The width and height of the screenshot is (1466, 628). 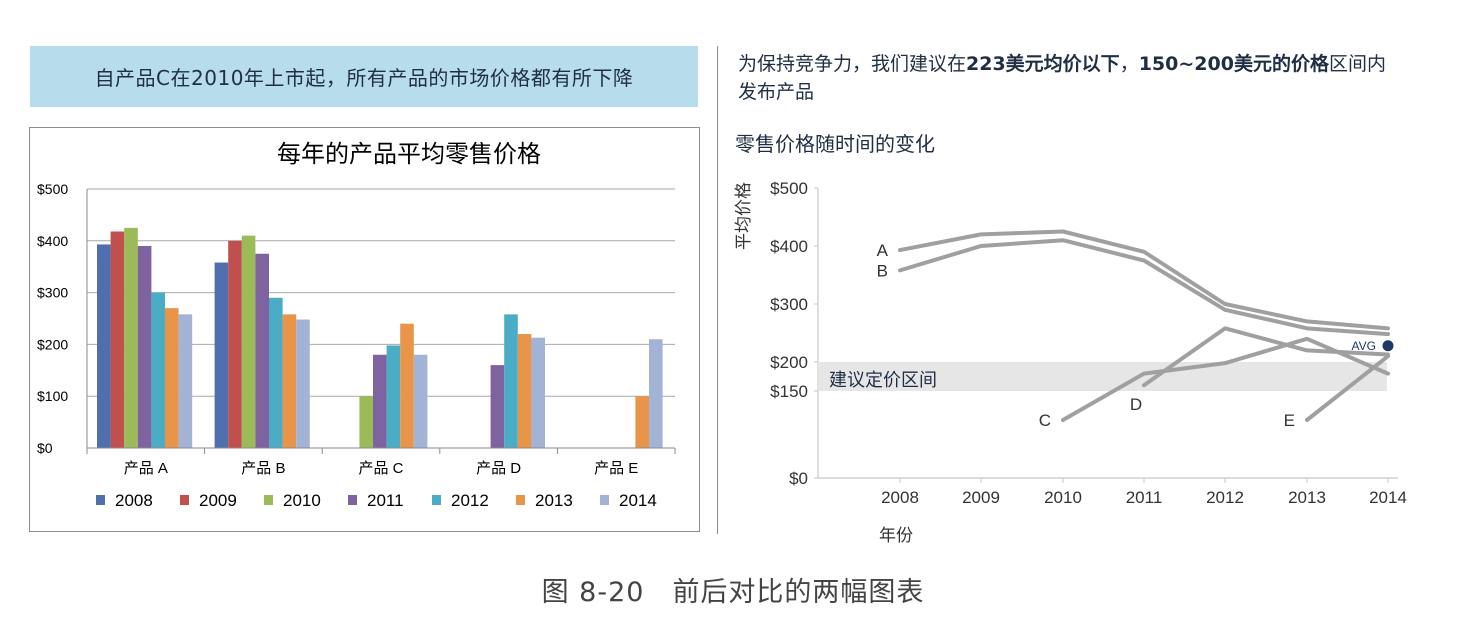 I want to click on bar-chart-title: 每年的产品平均零售价格, so click(x=409, y=154).